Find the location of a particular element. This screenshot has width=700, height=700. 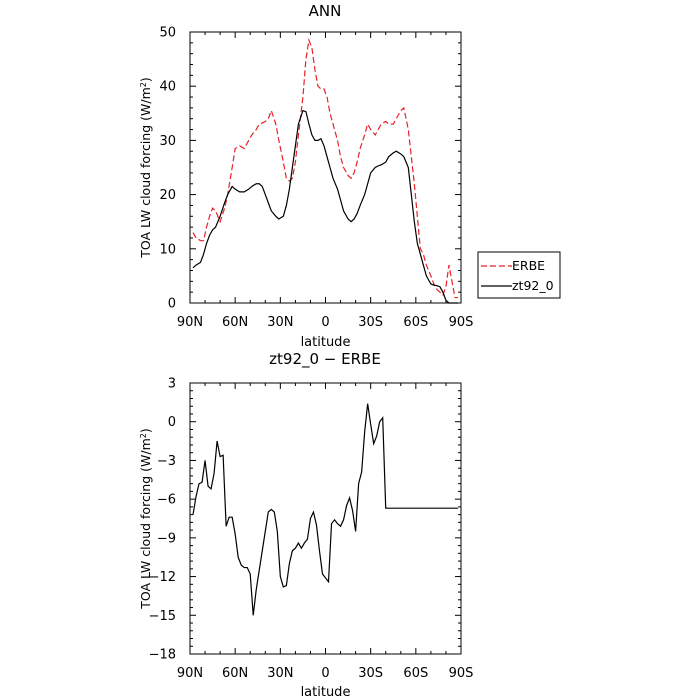

y-tick-label: 3 is located at coordinates (172, 384).